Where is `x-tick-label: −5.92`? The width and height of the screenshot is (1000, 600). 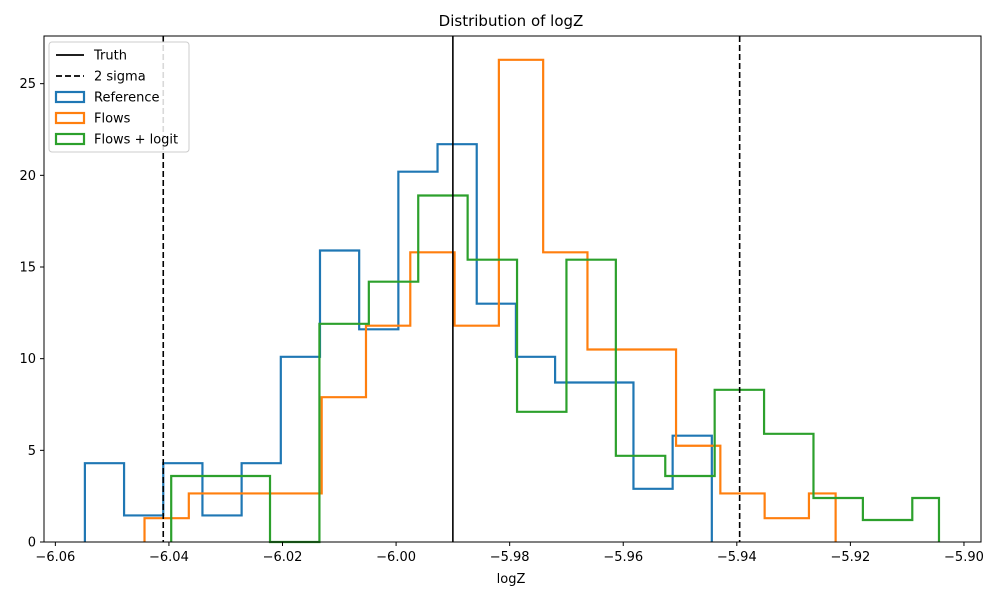 x-tick-label: −5.92 is located at coordinates (850, 557).